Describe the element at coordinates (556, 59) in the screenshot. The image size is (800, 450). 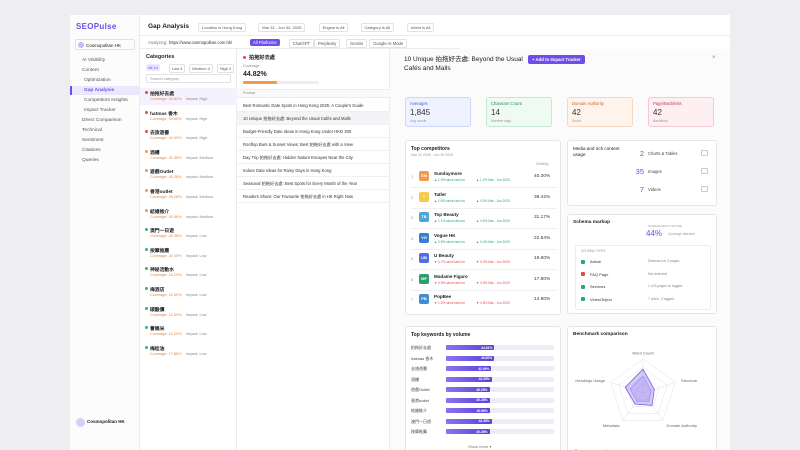
I see `add-button: + Add to Impact Tracker` at that location.